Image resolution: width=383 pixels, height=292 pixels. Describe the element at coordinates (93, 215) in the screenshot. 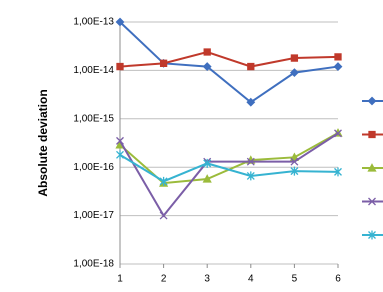

I see `y-tick-label: 1,00E-17` at that location.